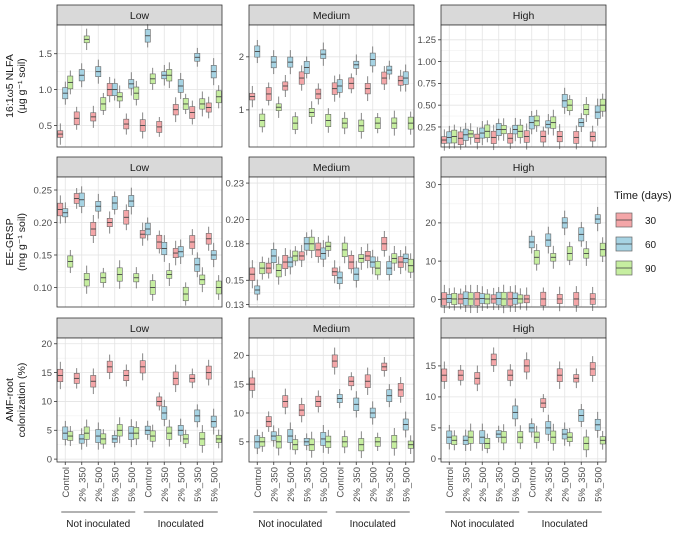 This screenshot has width=685, height=536. What do you see at coordinates (340, 482) in the screenshot?
I see `x-tick-label: Control` at bounding box center [340, 482].